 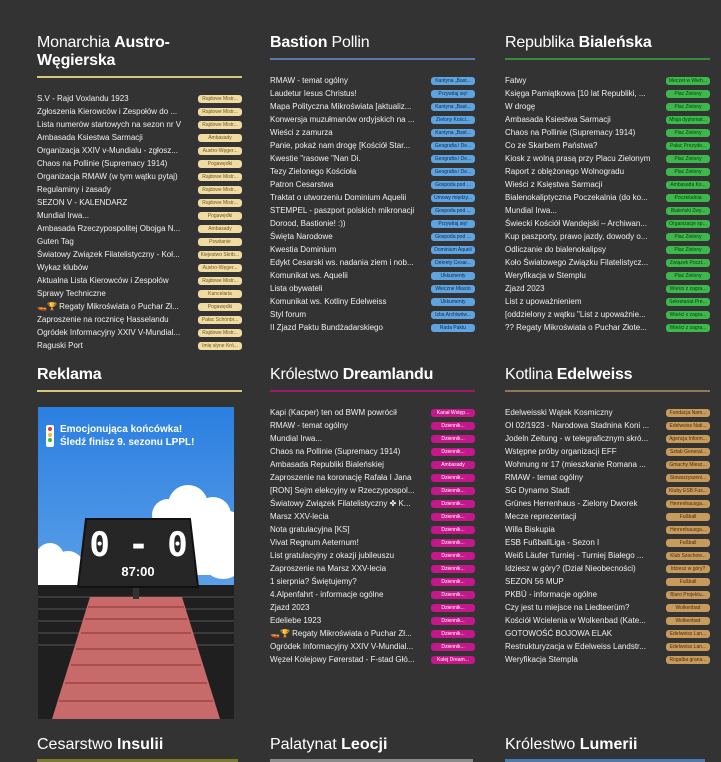 What do you see at coordinates (333, 412) in the screenshot?
I see `thread-title-link: Kapi (Kacper) ten od BWM powrócił` at bounding box center [333, 412].